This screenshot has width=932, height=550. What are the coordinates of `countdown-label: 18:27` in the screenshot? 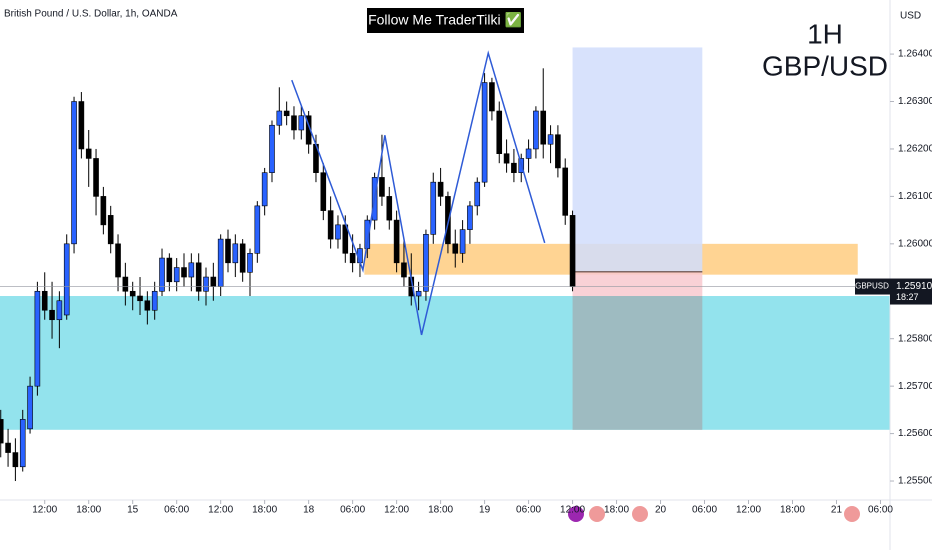 It's located at (907, 297).